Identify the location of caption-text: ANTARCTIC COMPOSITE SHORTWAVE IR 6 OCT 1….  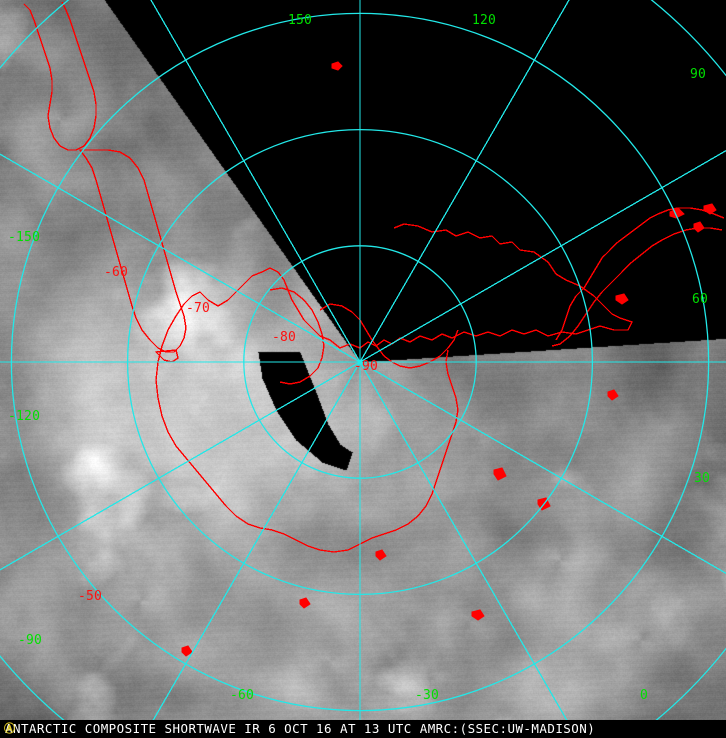
(300, 728).